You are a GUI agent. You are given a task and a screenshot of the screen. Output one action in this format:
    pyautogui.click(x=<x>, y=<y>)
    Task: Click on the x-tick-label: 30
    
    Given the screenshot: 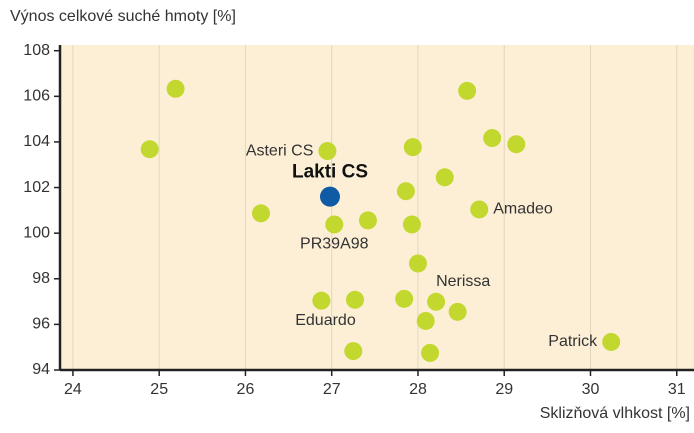 What is the action you would take?
    pyautogui.click(x=591, y=389)
    